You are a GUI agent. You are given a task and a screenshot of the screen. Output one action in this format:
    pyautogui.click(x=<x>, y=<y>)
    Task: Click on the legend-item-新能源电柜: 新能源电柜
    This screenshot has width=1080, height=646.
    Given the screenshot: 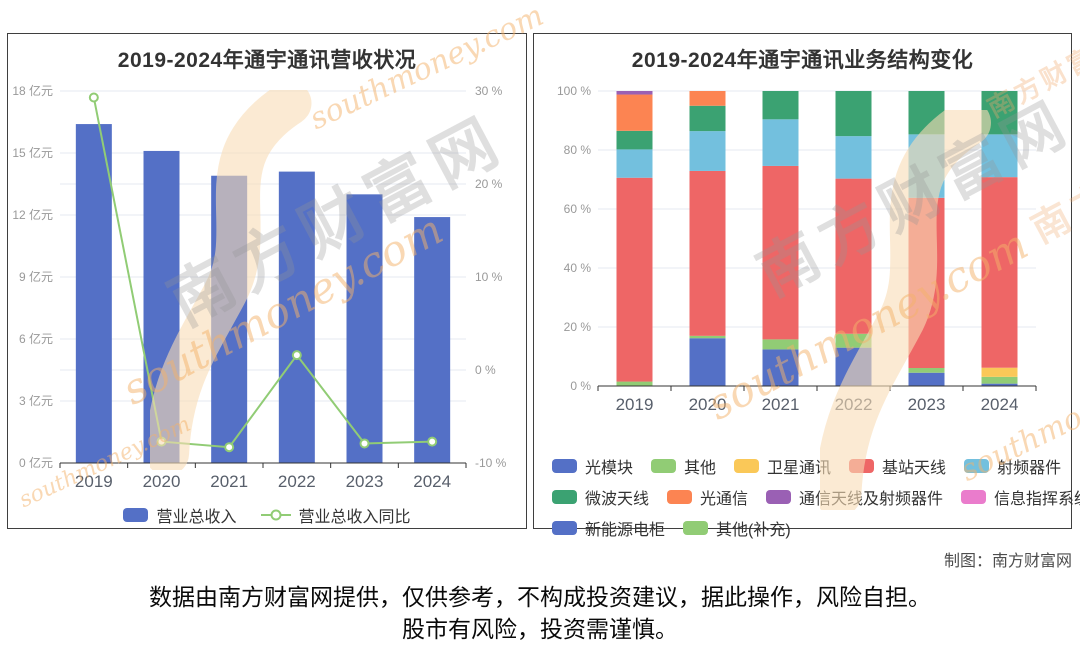 What is the action you would take?
    pyautogui.click(x=608, y=528)
    